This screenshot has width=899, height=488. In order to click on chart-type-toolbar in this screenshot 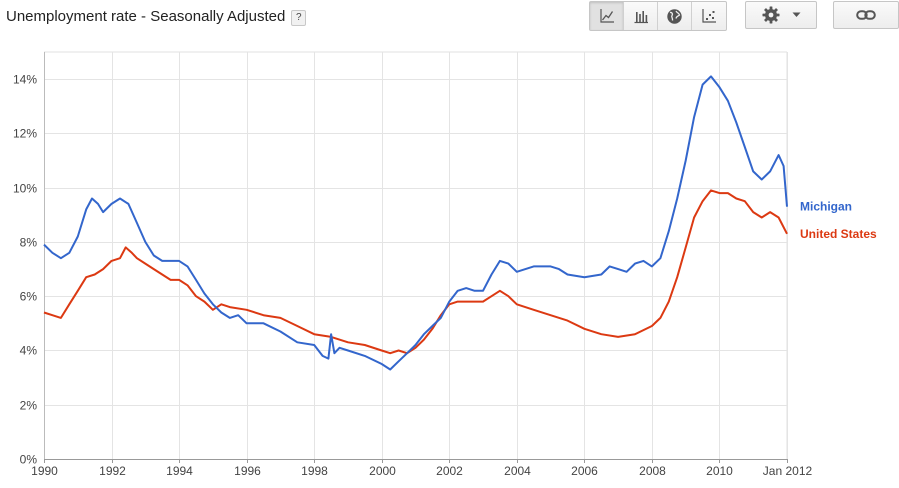, I will do `click(658, 16)`.